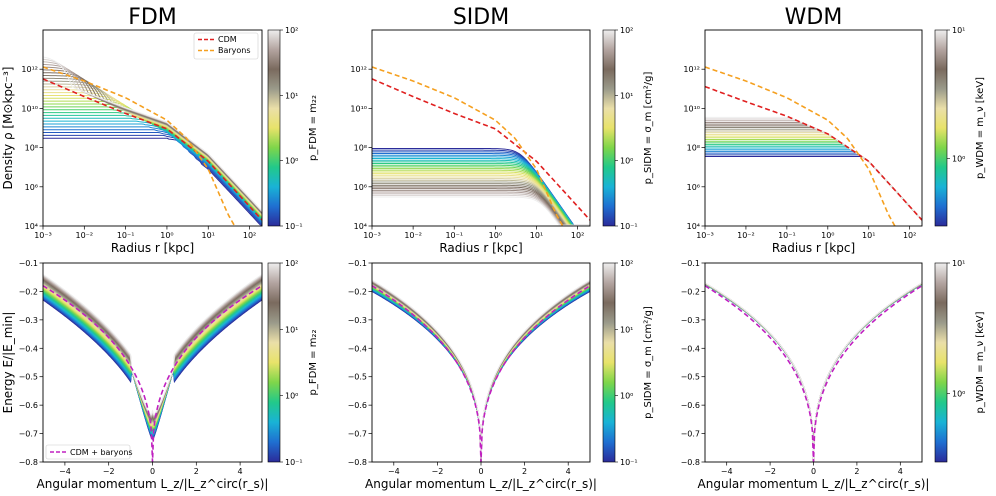  What do you see at coordinates (31, 187) in the screenshot?
I see `y-tick-label: 10⁶` at bounding box center [31, 187].